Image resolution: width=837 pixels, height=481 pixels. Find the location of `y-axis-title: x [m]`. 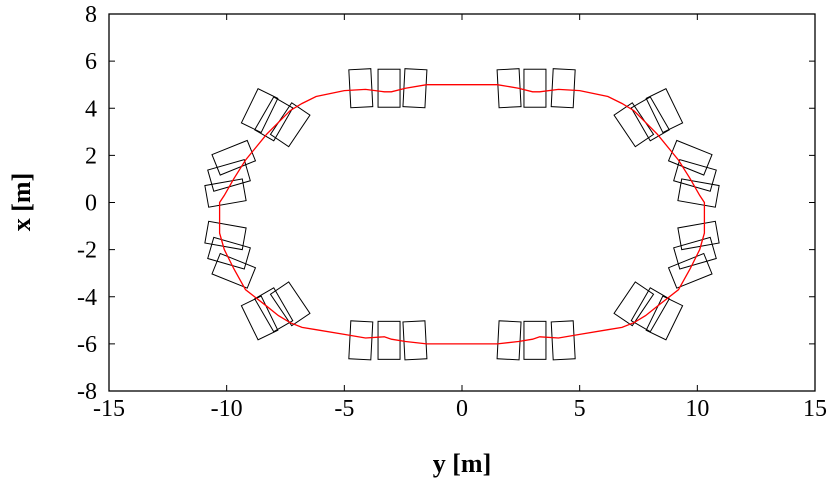

y-axis-title: x [m] is located at coordinates (21, 202).